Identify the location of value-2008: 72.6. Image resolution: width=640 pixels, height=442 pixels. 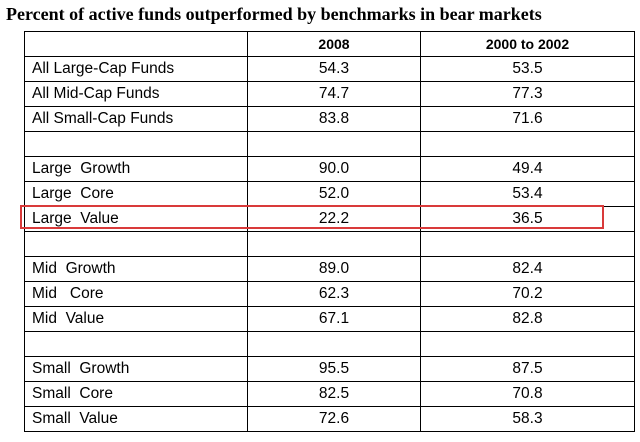
(334, 419).